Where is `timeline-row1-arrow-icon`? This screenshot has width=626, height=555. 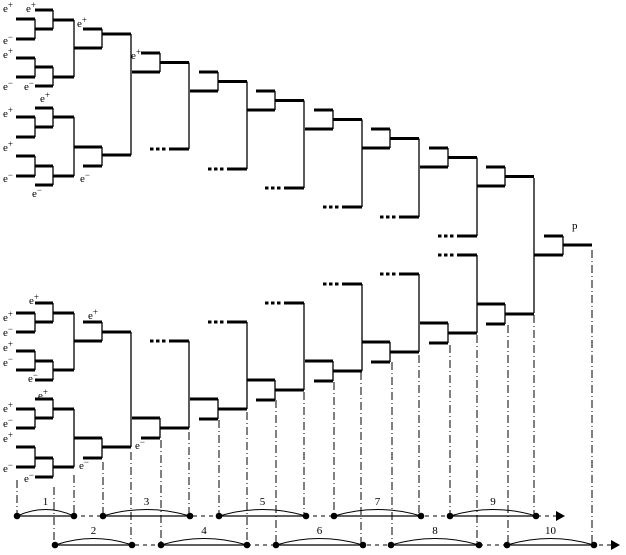 timeline-row1-arrow-icon is located at coordinates (560, 516).